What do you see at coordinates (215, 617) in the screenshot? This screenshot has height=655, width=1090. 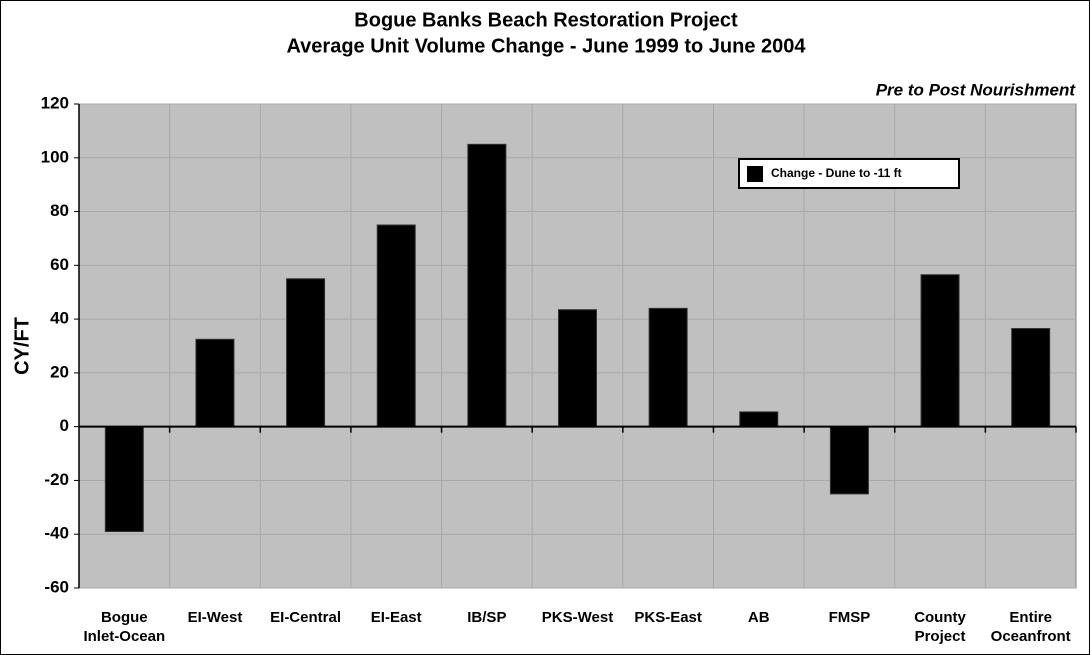 I see `x-tick-label: EI-West` at bounding box center [215, 617].